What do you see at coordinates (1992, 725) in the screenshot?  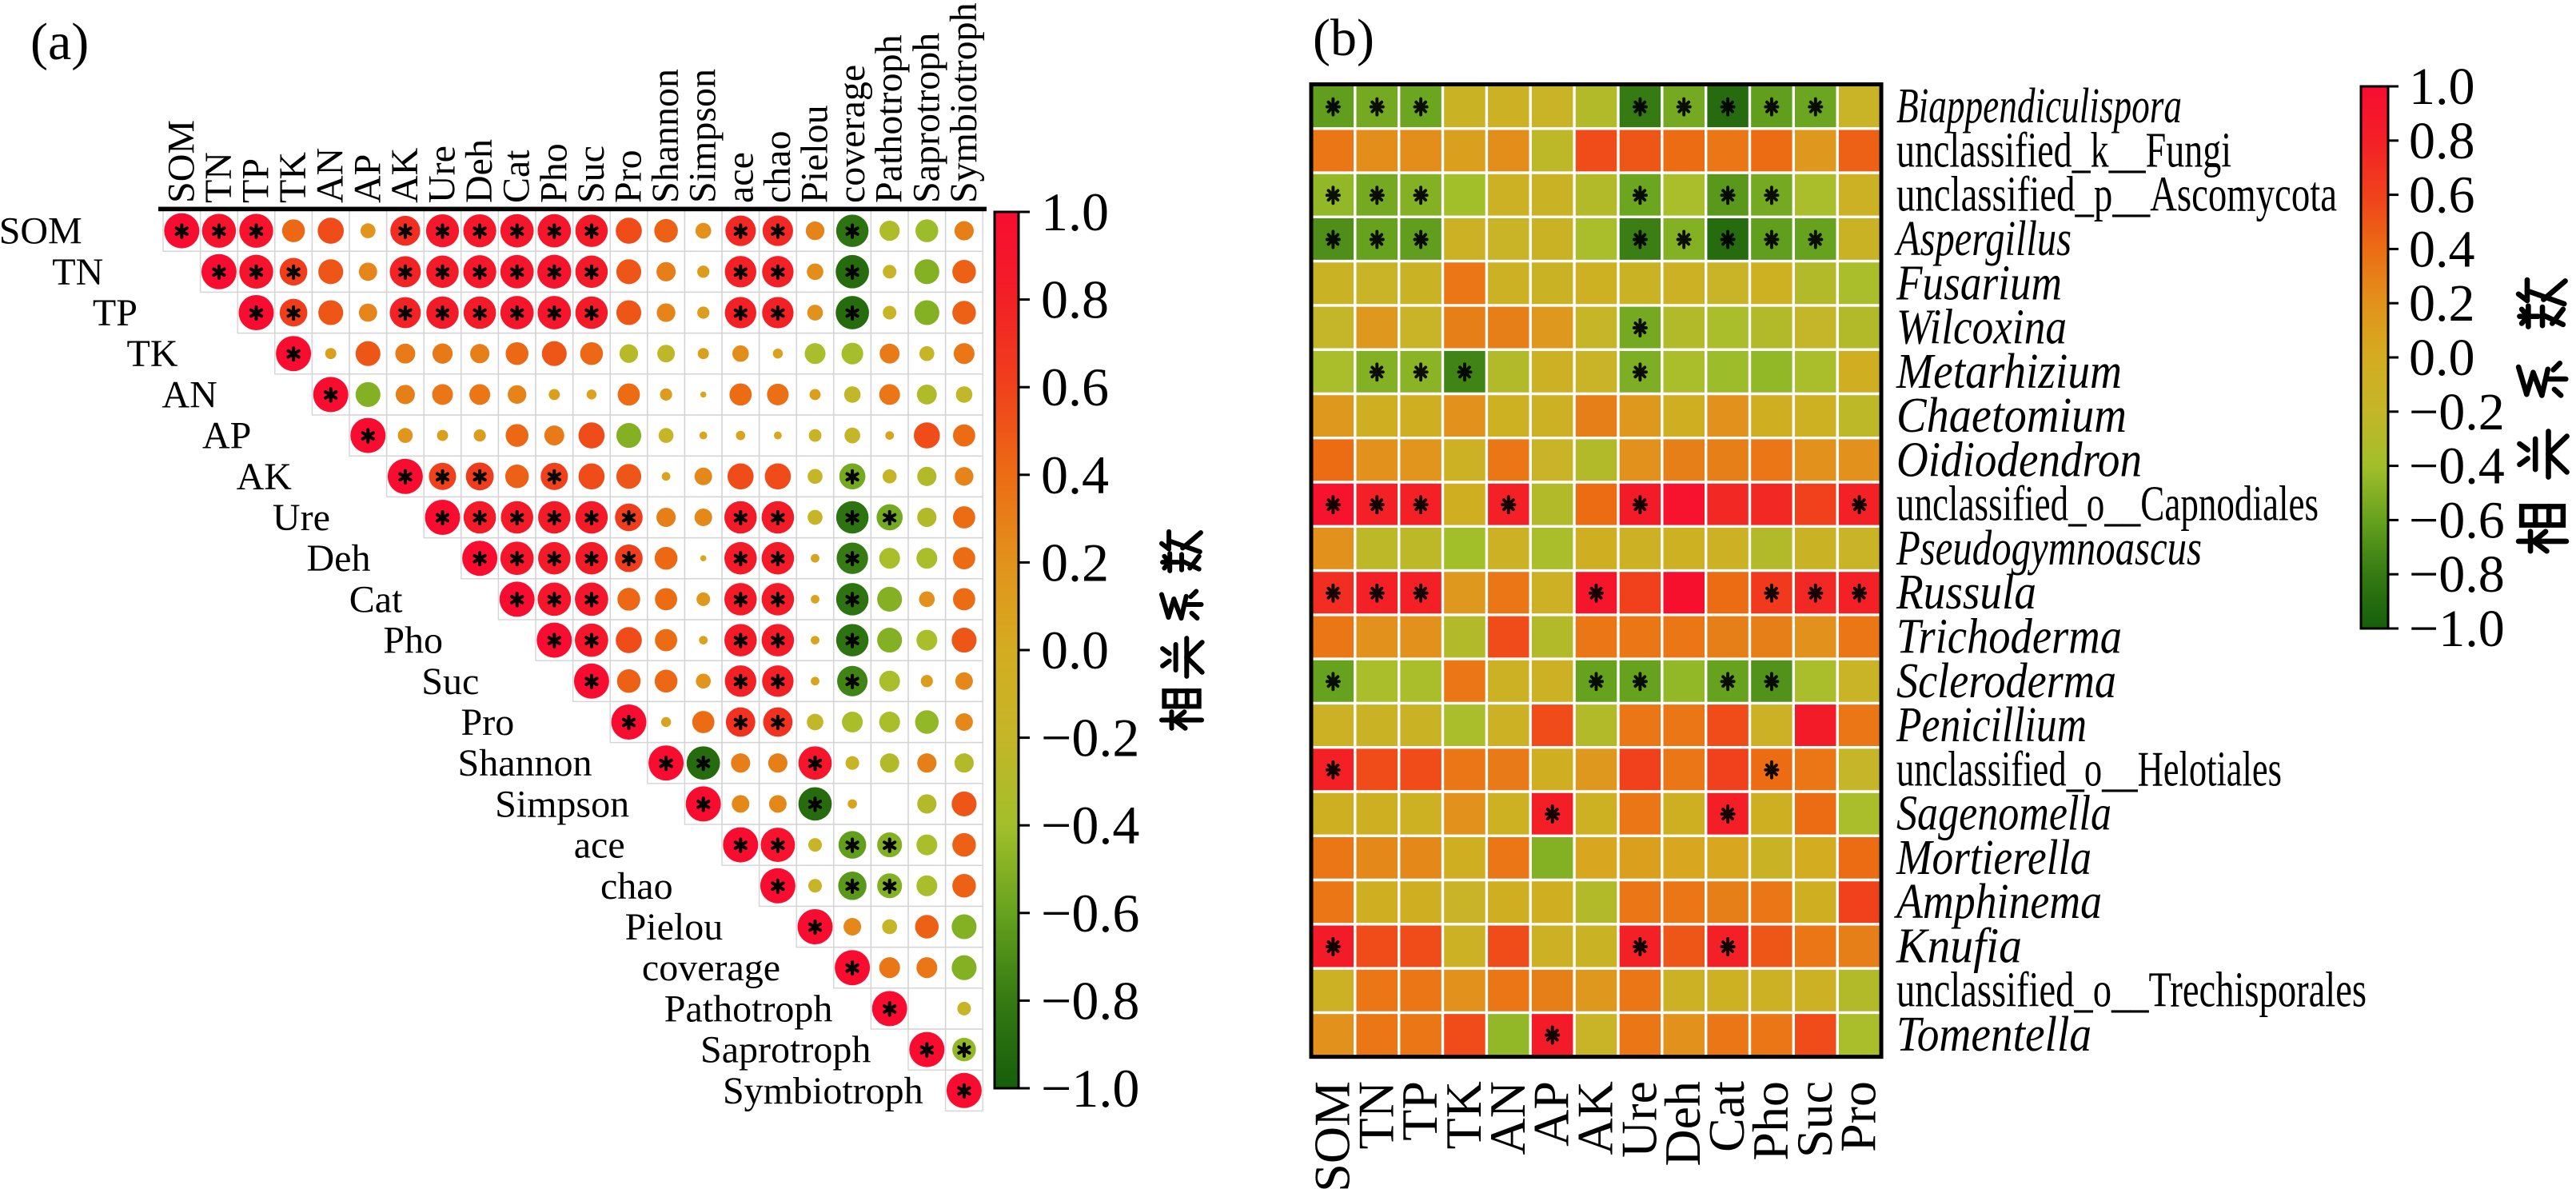 I see `svg-text: Penicillium` at bounding box center [1992, 725].